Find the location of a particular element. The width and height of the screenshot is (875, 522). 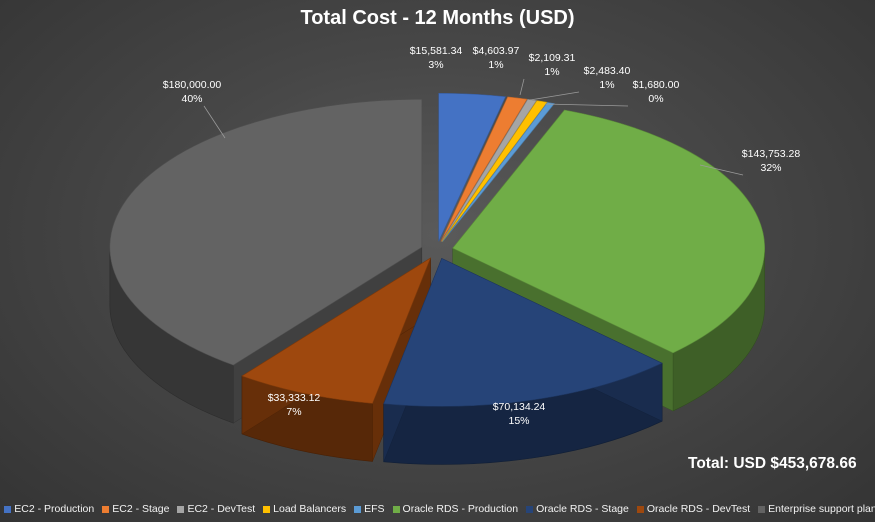

pie-slice-ec2-stage is located at coordinates (484, 169).